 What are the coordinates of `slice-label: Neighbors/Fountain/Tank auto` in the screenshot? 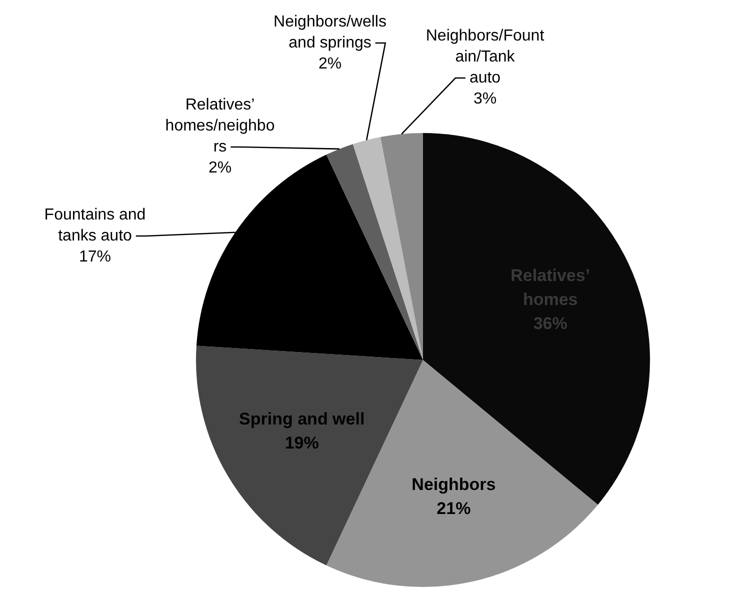 It's located at (485, 56).